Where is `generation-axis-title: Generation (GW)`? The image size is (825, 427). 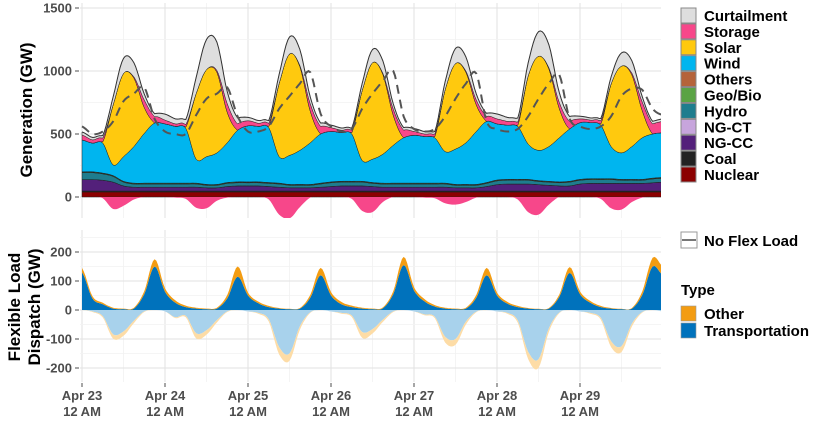
generation-axis-title: Generation (GW) is located at coordinates (26, 109).